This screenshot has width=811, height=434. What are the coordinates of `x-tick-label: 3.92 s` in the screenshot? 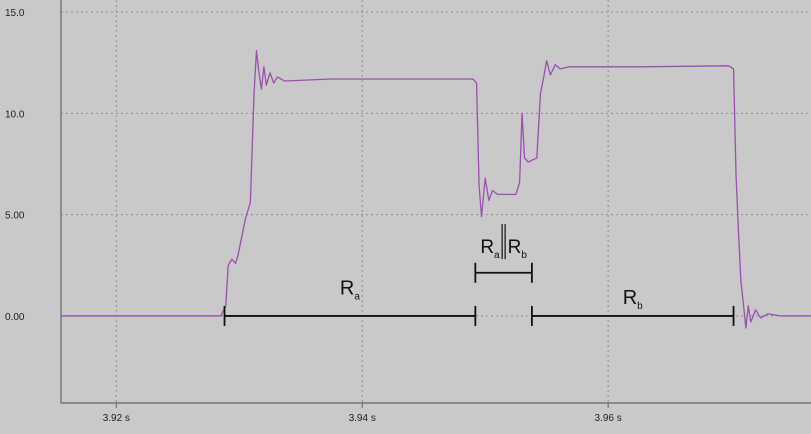 It's located at (116, 418).